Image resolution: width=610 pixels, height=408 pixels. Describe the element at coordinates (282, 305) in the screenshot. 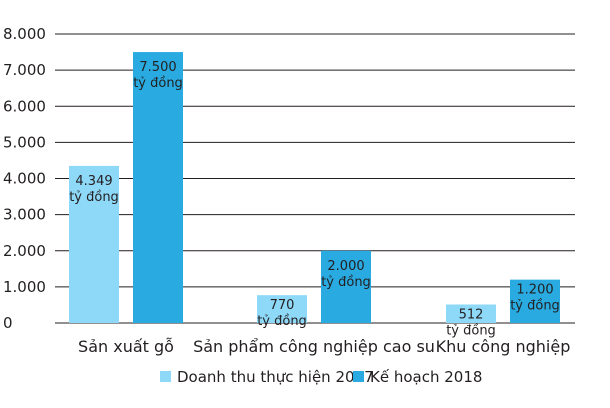

I see `data-label-value: 770` at that location.